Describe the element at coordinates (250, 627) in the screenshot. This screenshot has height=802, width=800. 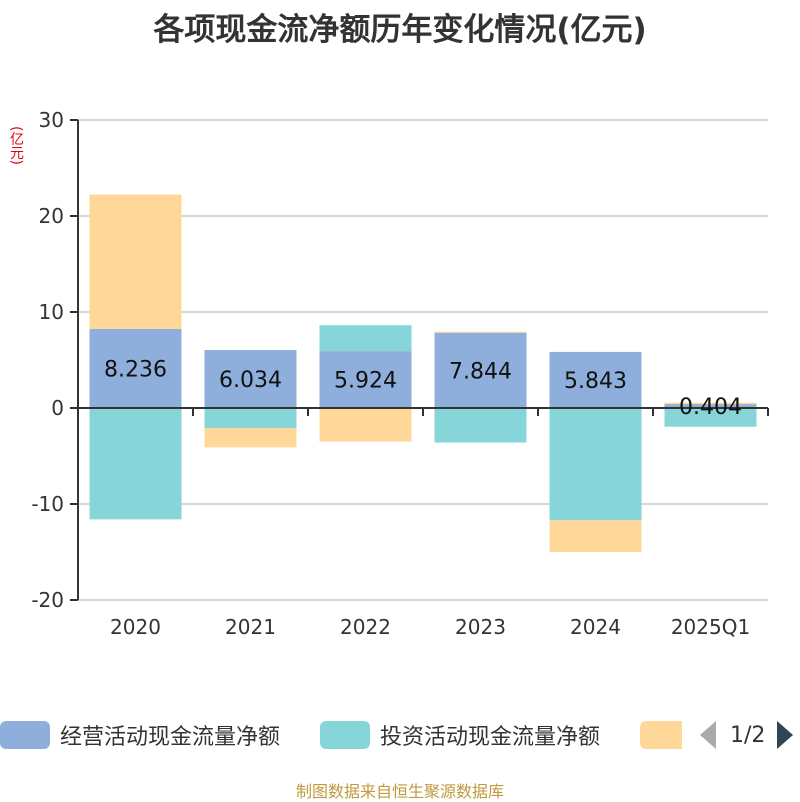
I see `x-tick-label: 2021` at that location.